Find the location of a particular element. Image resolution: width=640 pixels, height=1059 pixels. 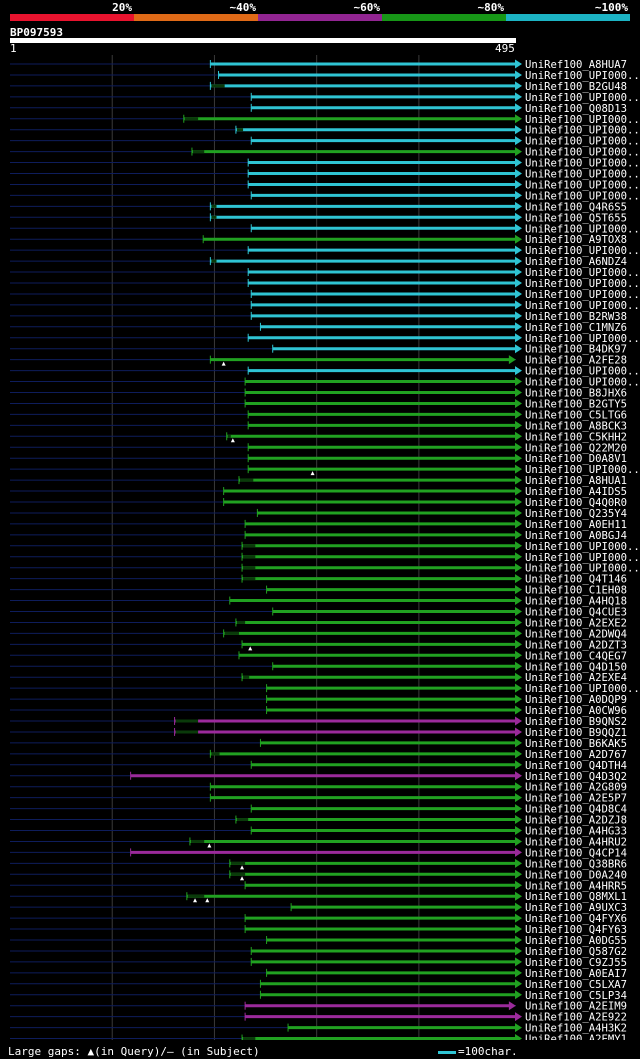

hit-label: UniRef100_D0A240 is located at coordinates (576, 875).